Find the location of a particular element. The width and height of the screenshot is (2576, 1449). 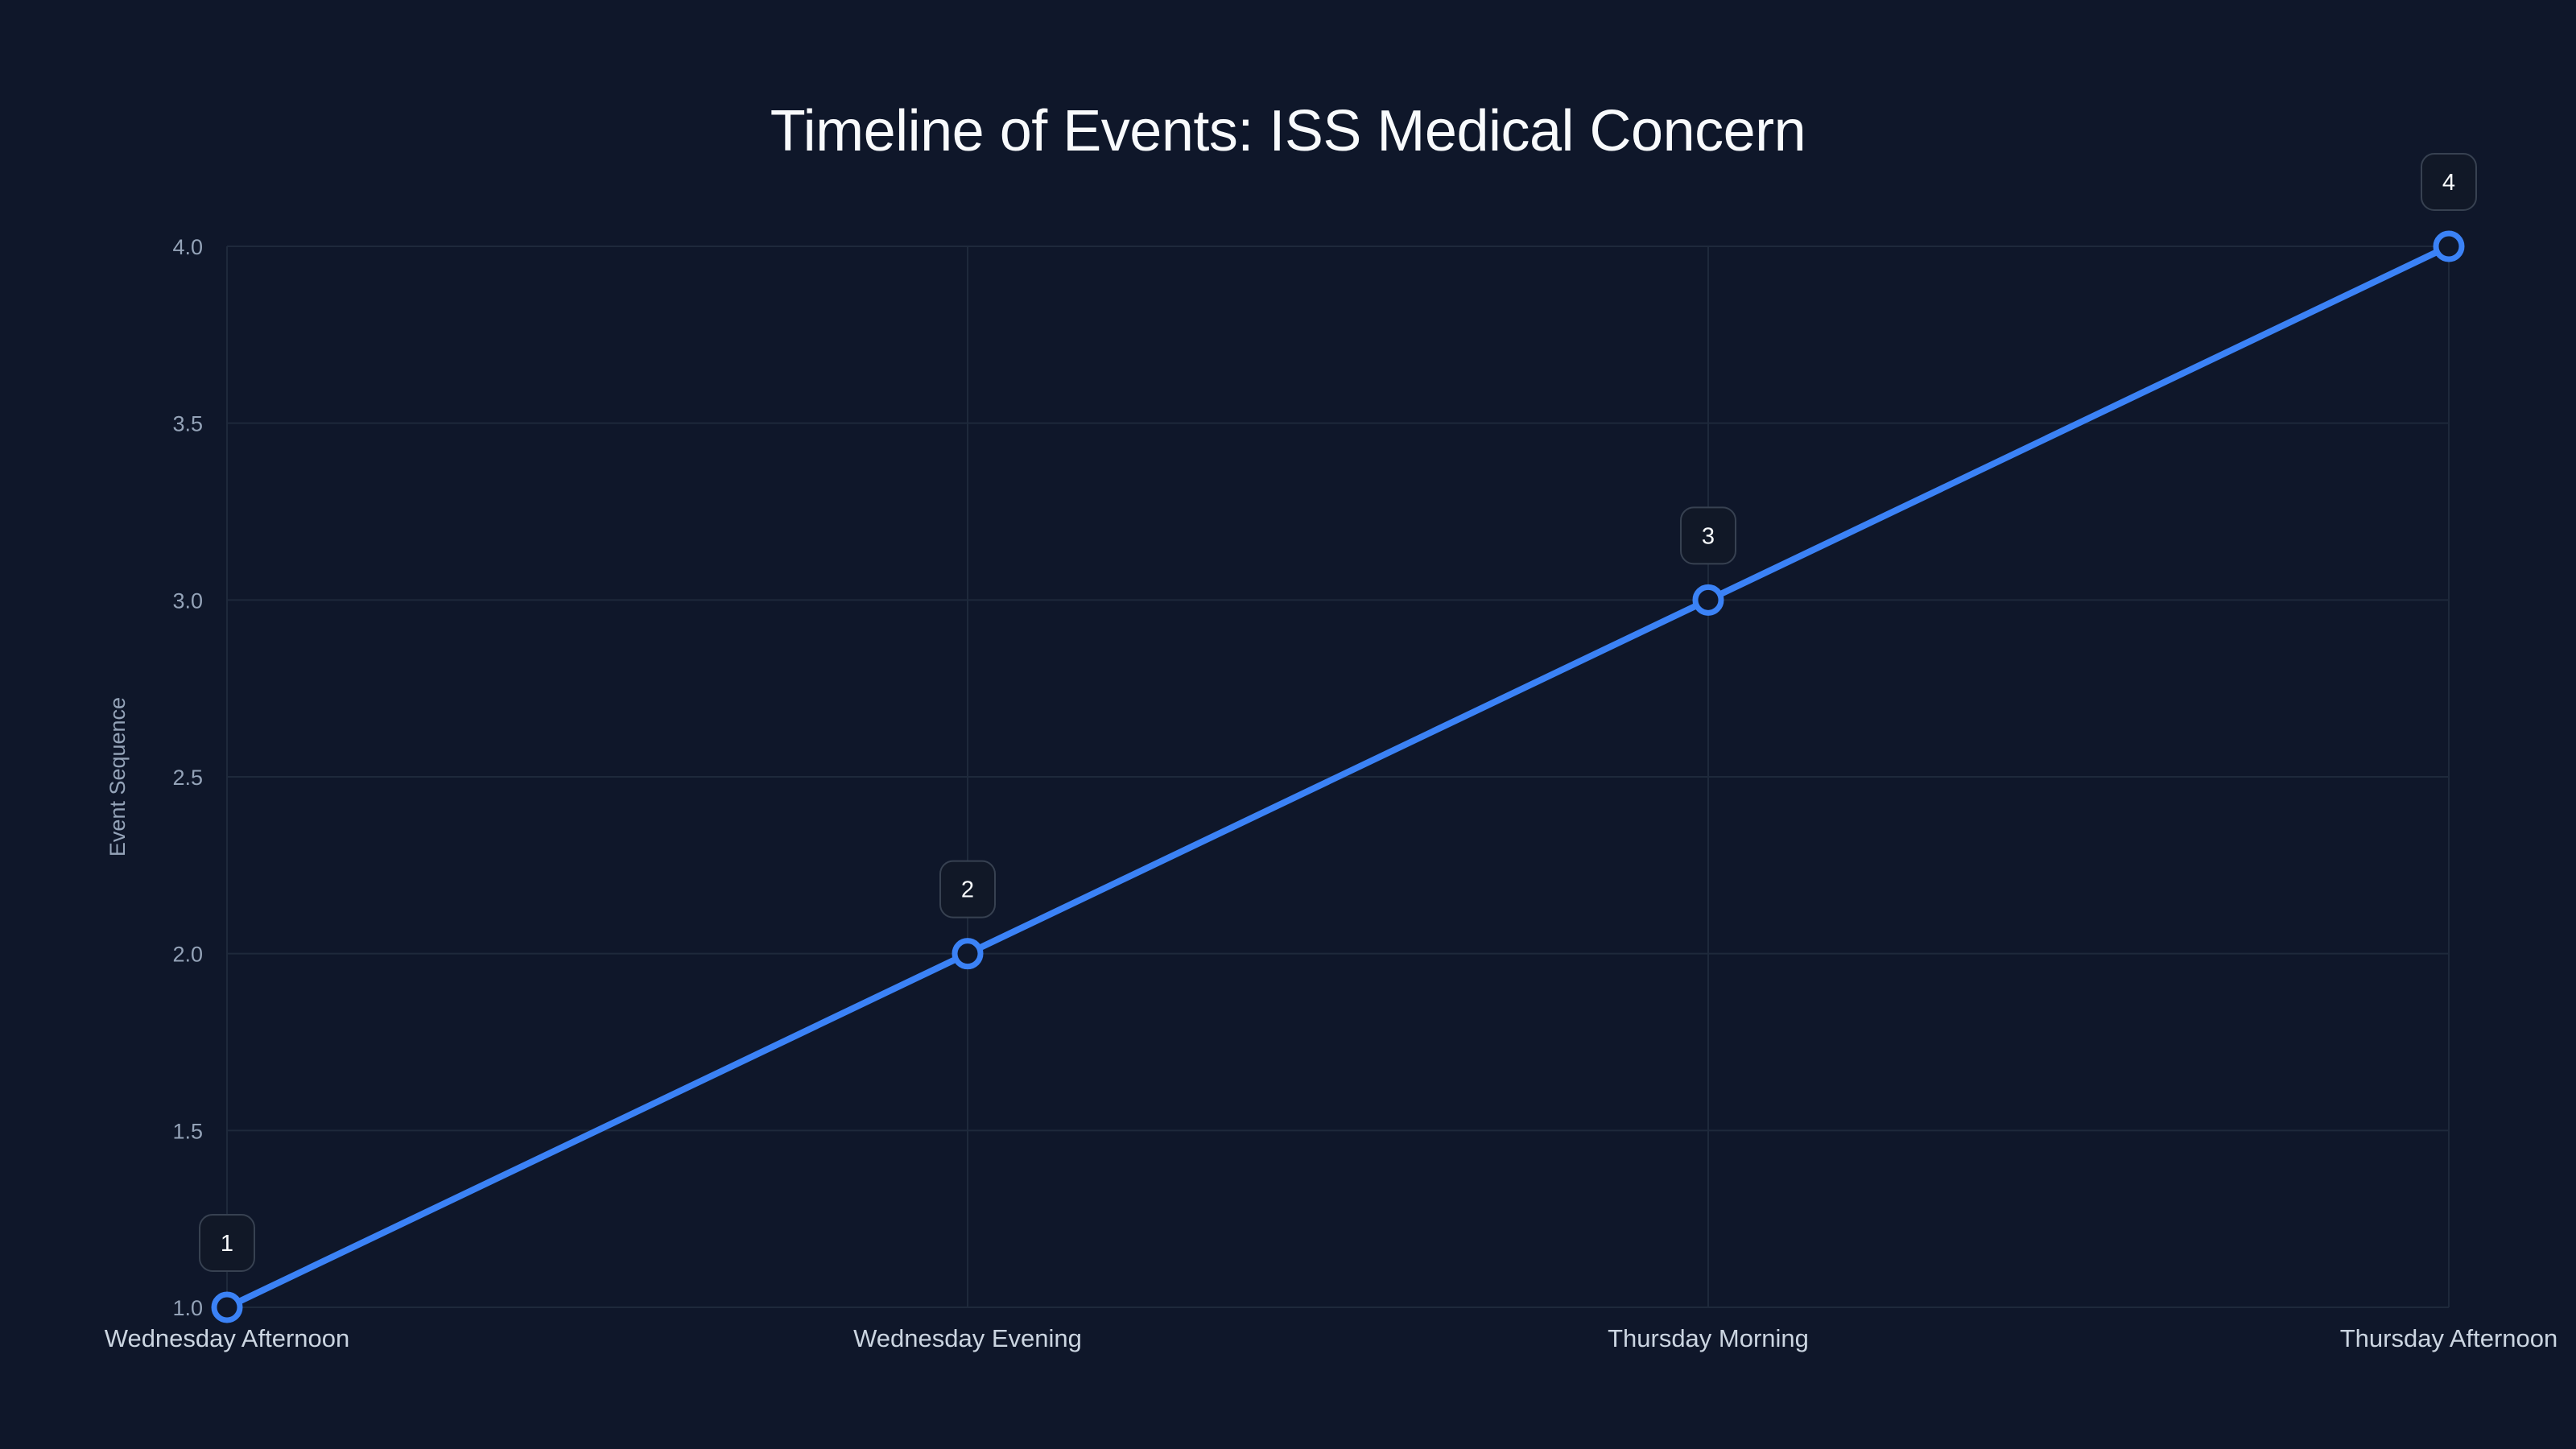

x-category-label: Wednesday Afternoon is located at coordinates (227, 1338).